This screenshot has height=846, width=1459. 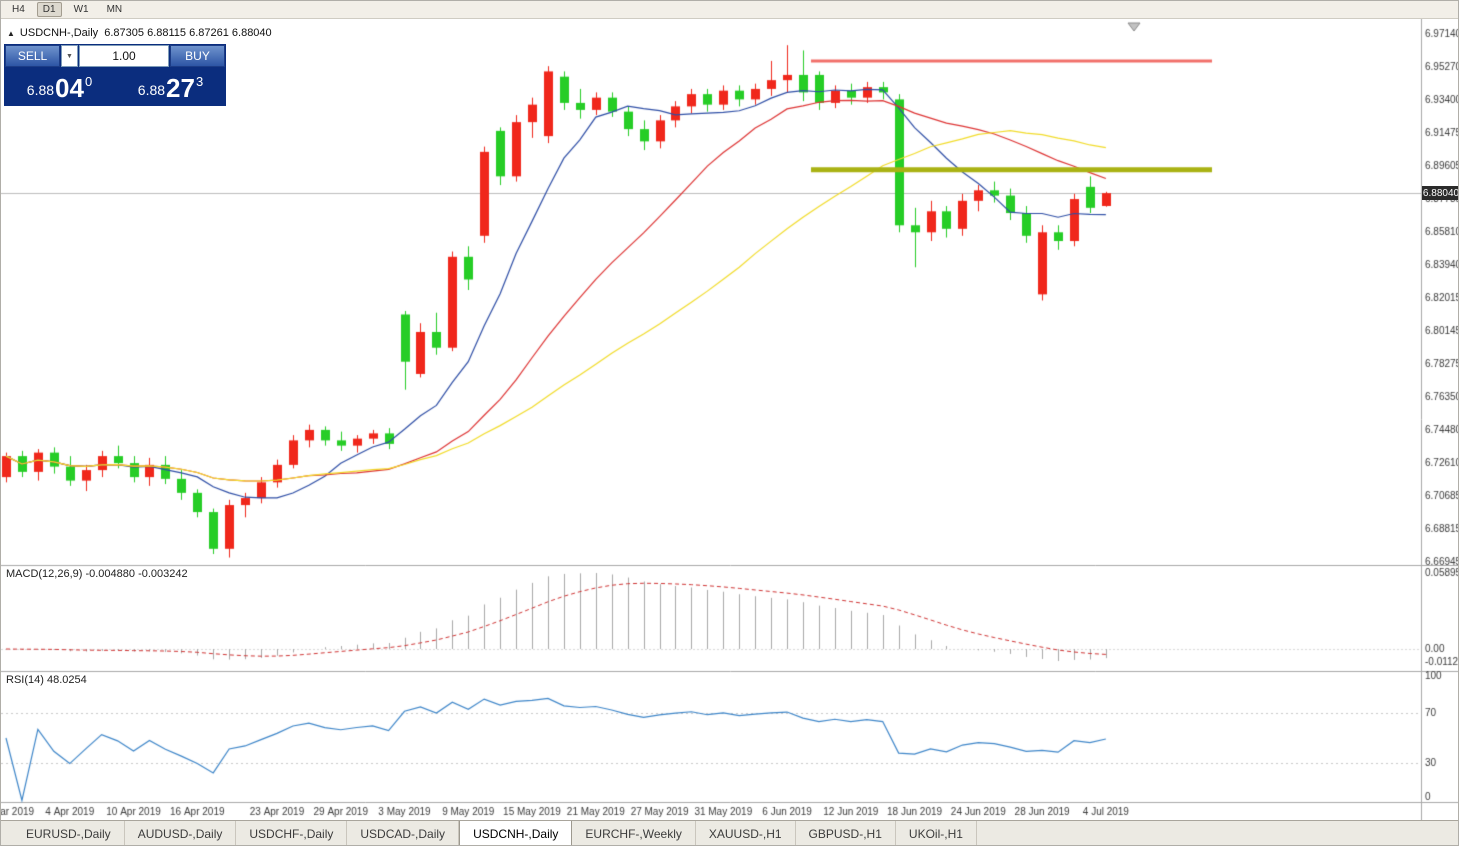 I want to click on chart-tab: XAUUSD-,H1, so click(x=746, y=833).